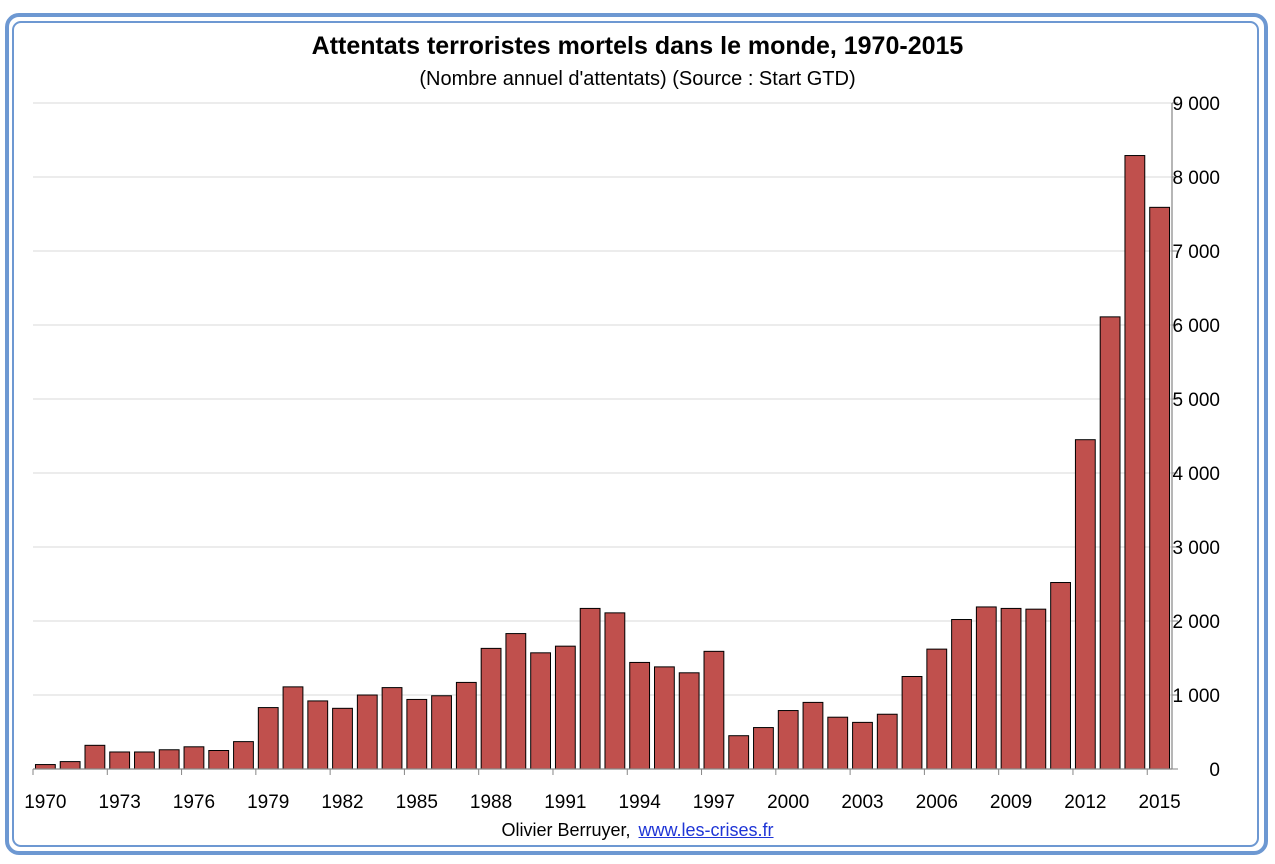 The width and height of the screenshot is (1275, 864). I want to click on y-tick-label: 0, so click(1214, 770).